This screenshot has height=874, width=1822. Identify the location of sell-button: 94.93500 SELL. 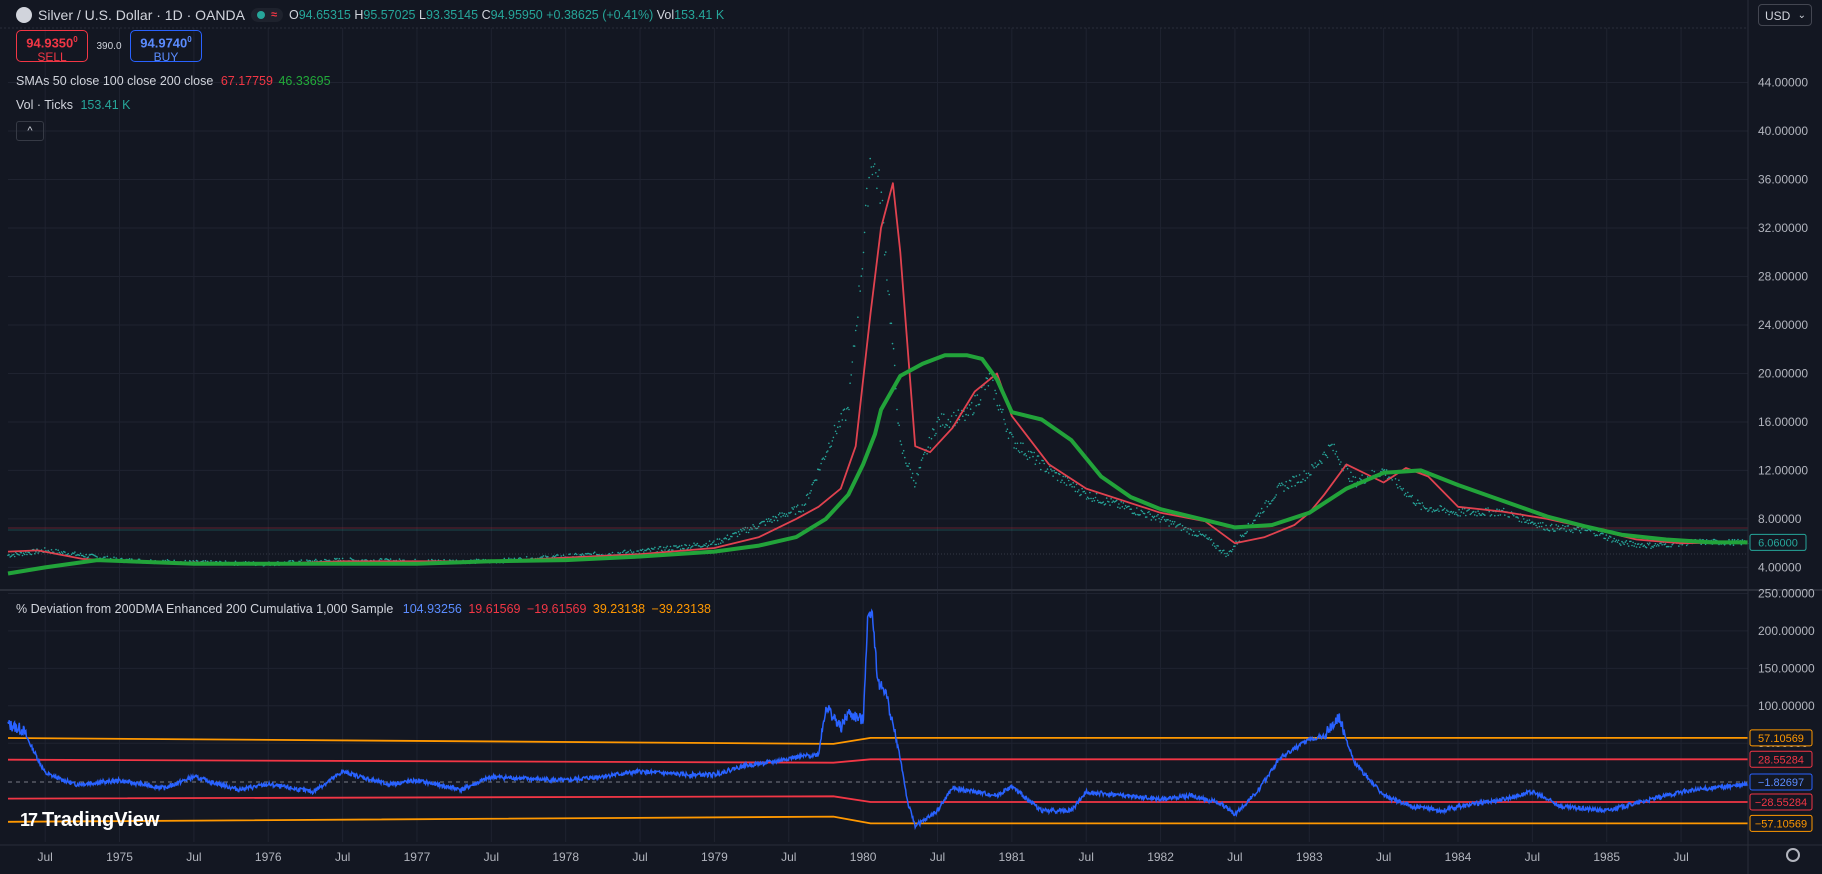
(52, 47).